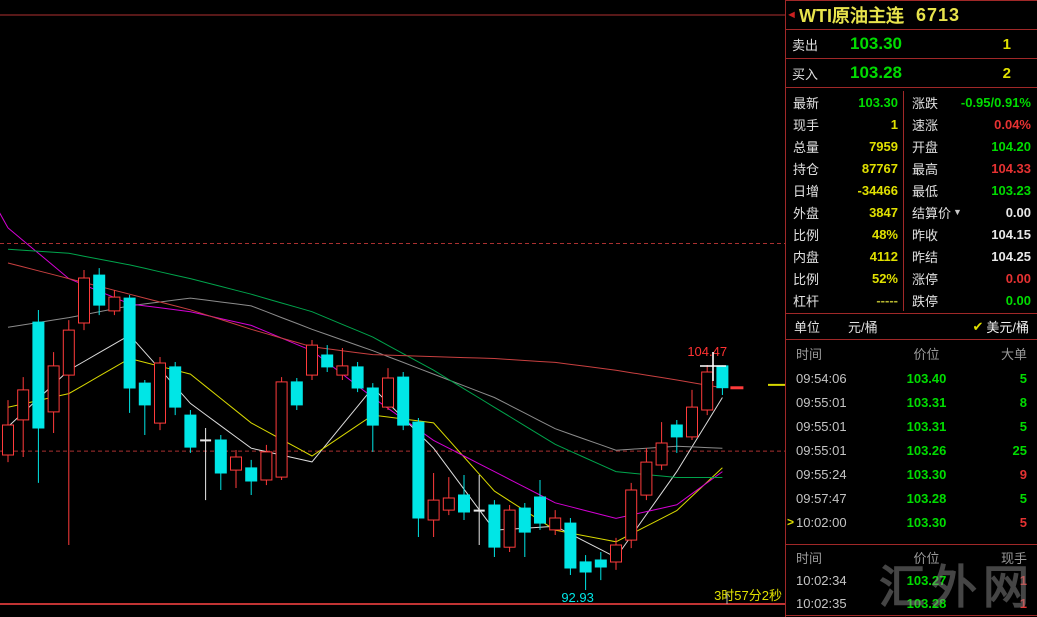 Image resolution: width=1037 pixels, height=617 pixels. What do you see at coordinates (809, 354) in the screenshot?
I see `header-time: 时间` at bounding box center [809, 354].